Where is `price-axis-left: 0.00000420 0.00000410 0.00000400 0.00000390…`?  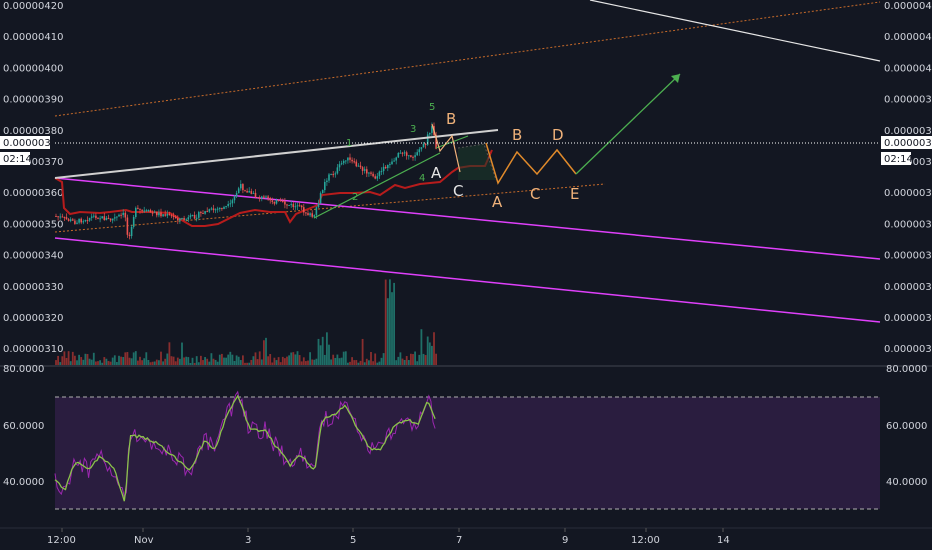 price-axis-left: 0.00000420 0.00000410 0.00000400 0.00000390… is located at coordinates (33, 178).